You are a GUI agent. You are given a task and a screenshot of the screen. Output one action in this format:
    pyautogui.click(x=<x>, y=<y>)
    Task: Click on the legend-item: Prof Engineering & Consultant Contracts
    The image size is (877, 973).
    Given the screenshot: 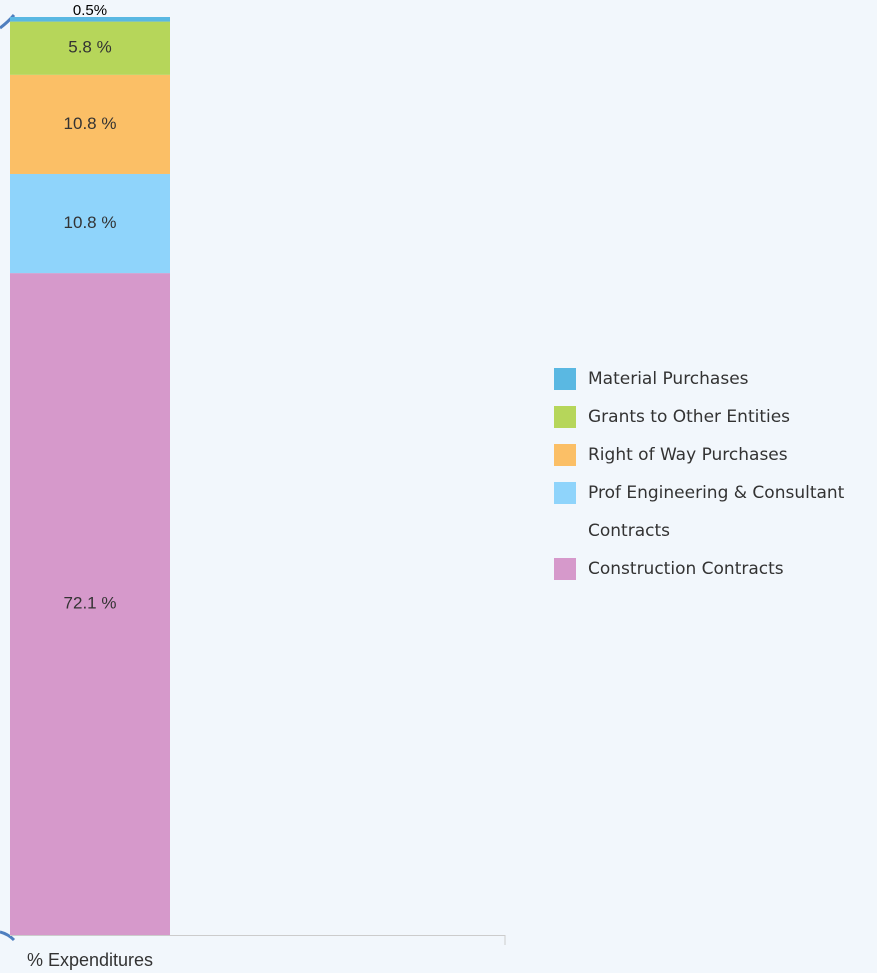 What is the action you would take?
    pyautogui.click(x=714, y=512)
    